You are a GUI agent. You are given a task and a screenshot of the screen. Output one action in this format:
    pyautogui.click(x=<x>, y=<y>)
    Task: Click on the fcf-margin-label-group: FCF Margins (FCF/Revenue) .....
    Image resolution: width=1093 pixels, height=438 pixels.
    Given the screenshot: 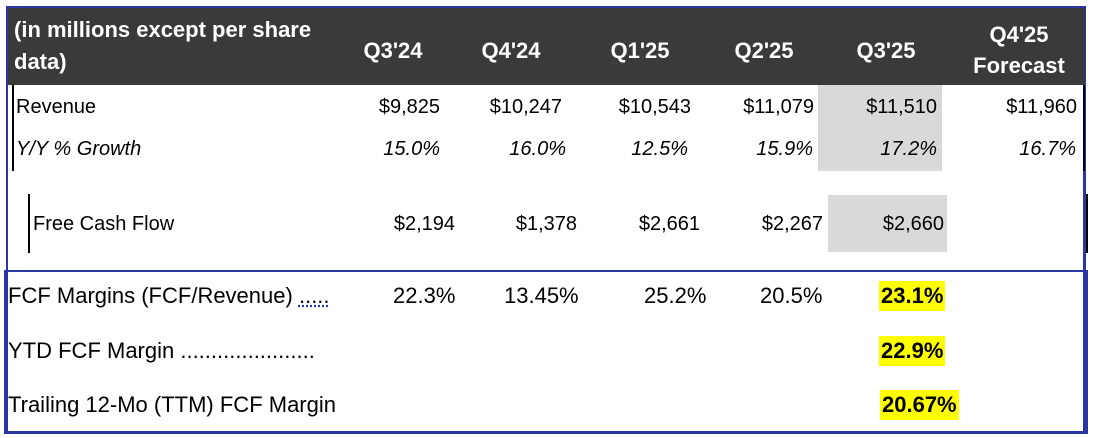 What is the action you would take?
    pyautogui.click(x=169, y=296)
    